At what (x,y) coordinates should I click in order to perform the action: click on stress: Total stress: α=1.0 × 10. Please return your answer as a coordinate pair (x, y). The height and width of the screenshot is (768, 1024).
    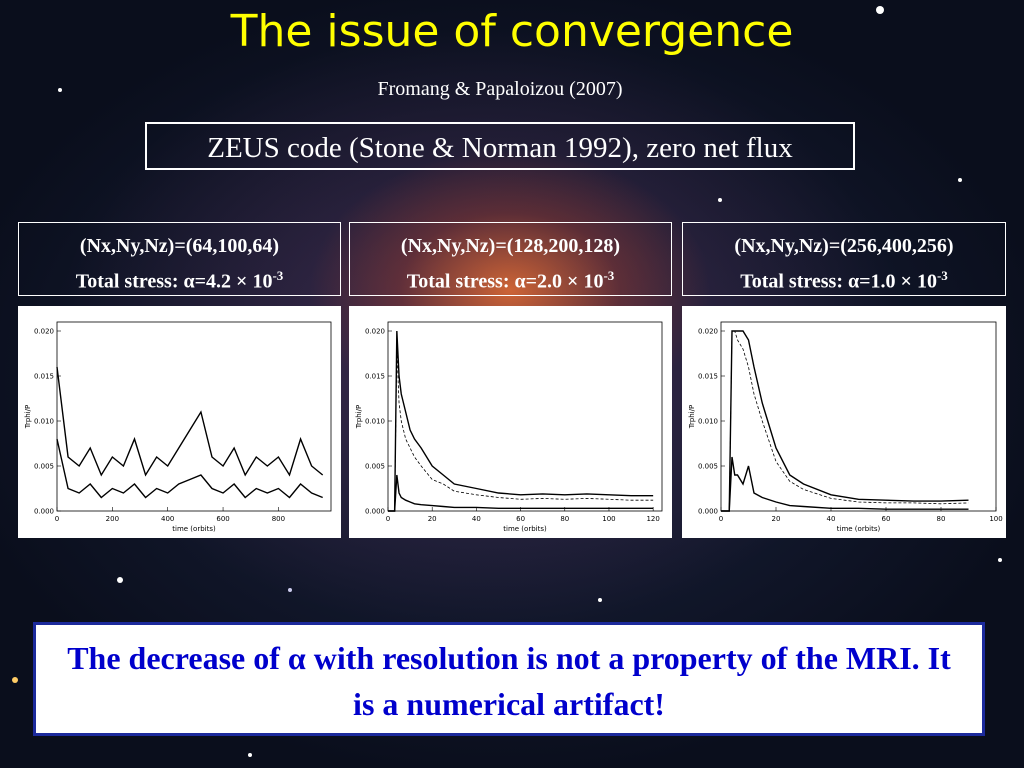
    Looking at the image, I should click on (838, 281).